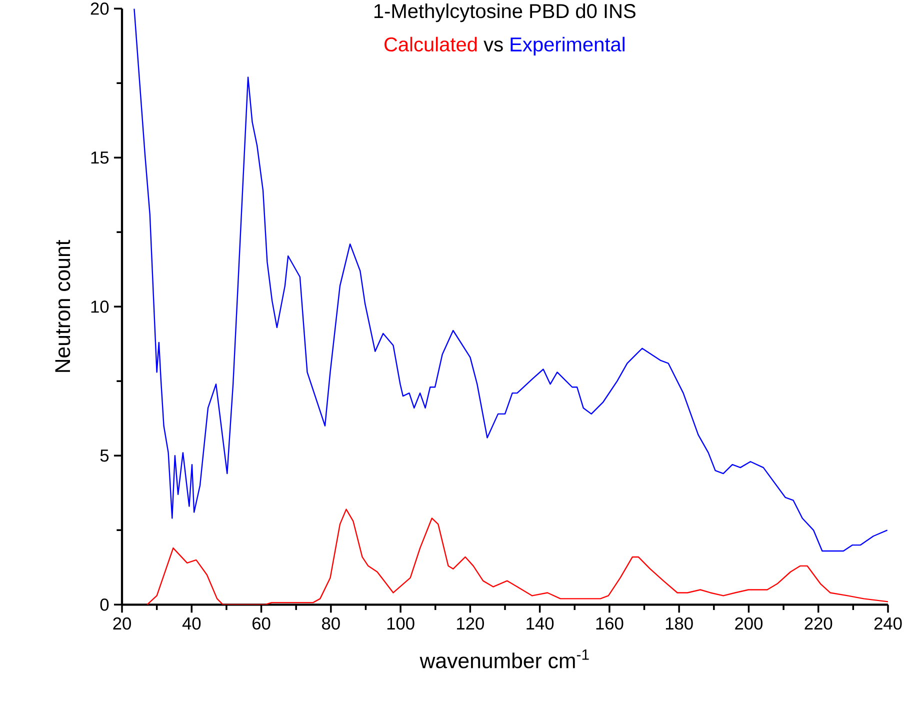 This screenshot has width=911, height=714. Describe the element at coordinates (191, 623) in the screenshot. I see `x-tick-label: 40` at that location.